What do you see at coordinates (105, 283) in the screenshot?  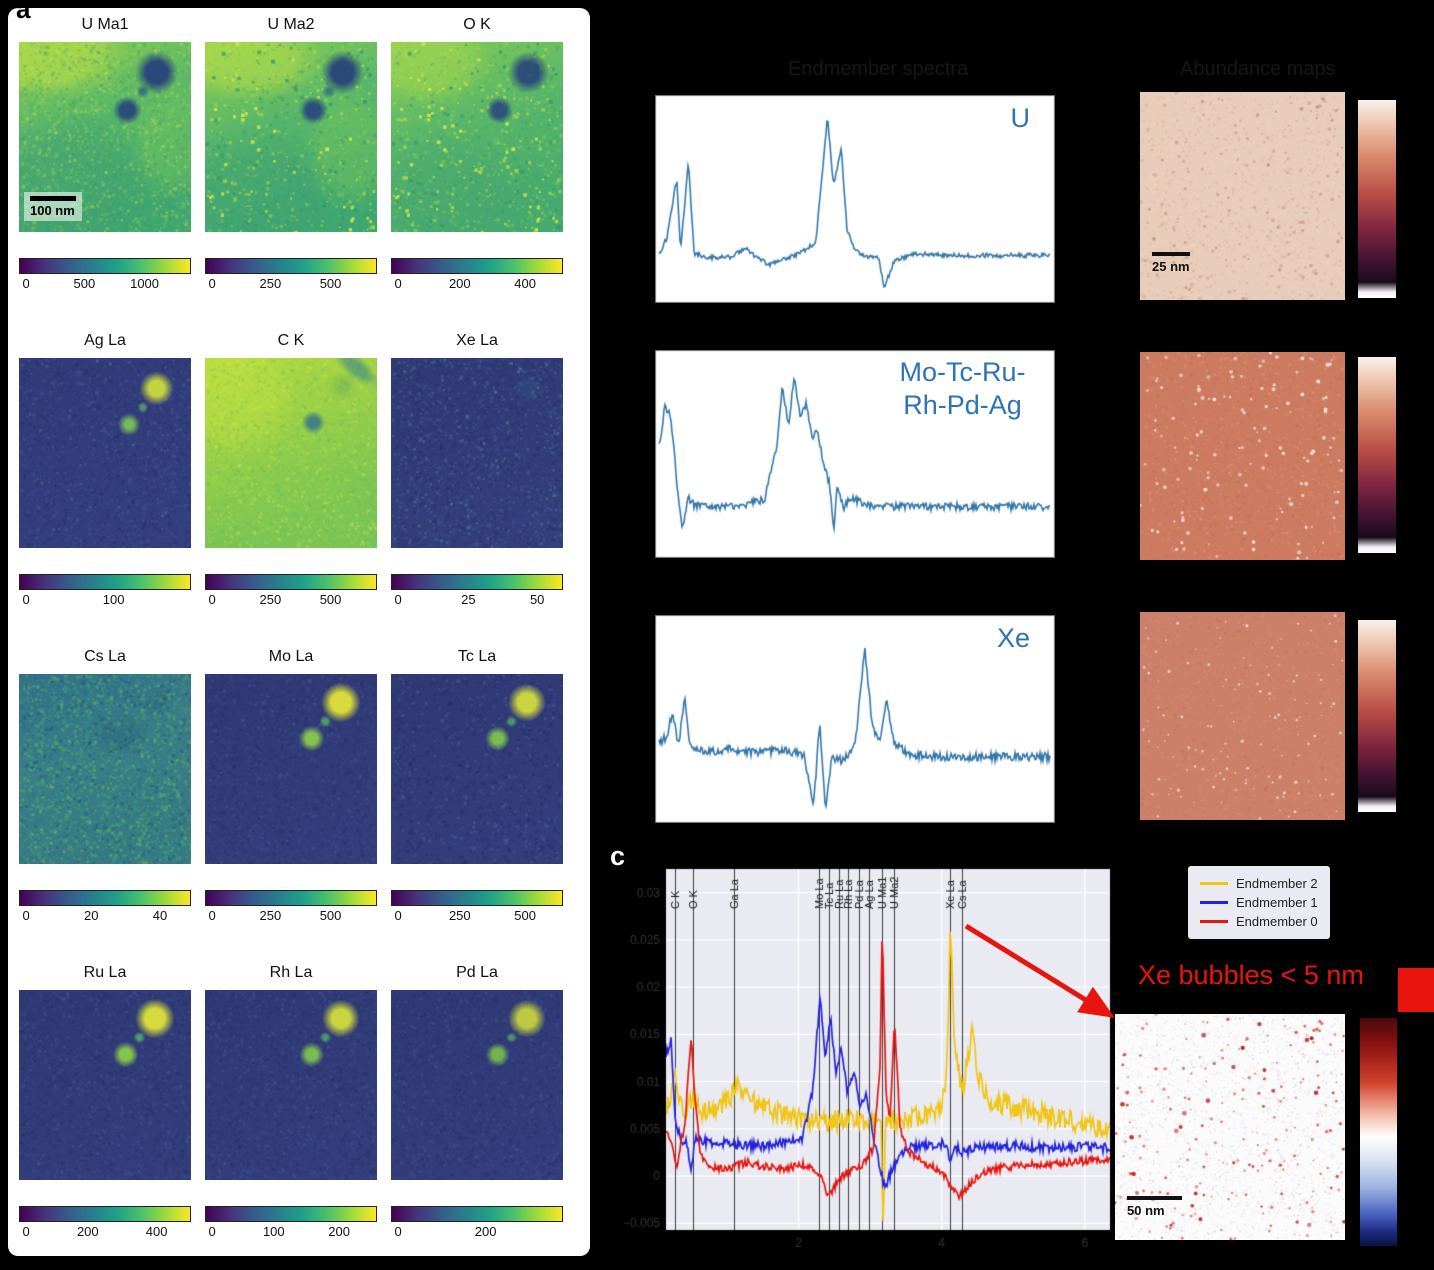 I see `colorbar-ticks: 0 500 1000` at bounding box center [105, 283].